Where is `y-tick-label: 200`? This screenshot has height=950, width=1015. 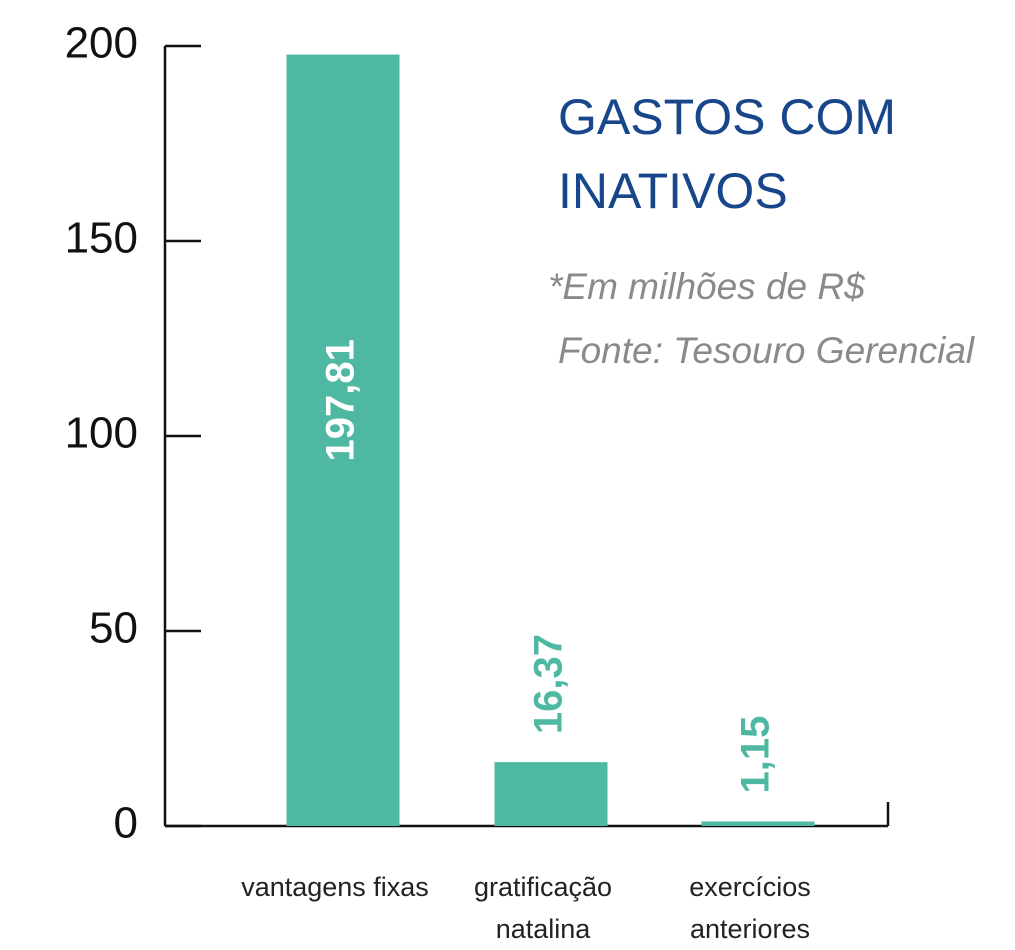 y-tick-label: 200 is located at coordinates (101, 43).